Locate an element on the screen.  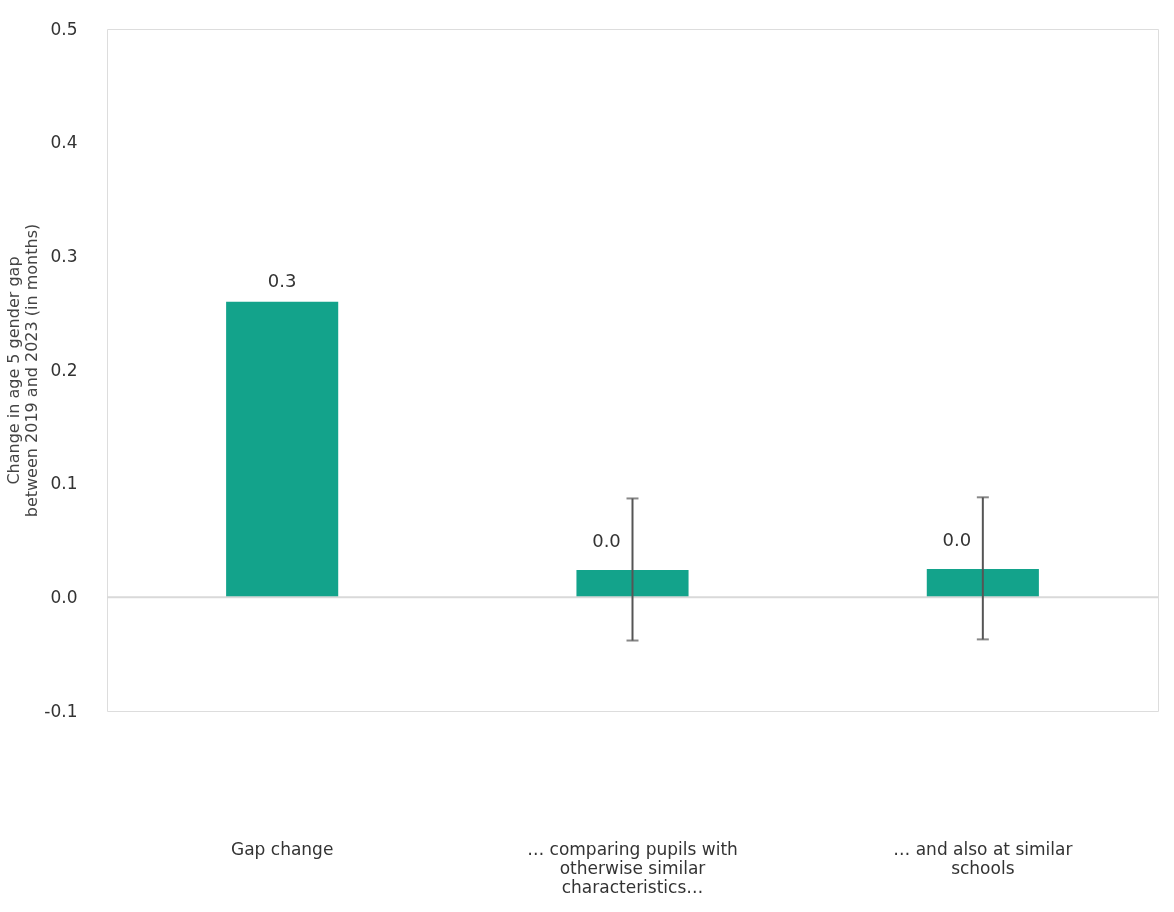
y-axis-title: Change in age 5 gender gap between 2019 and 2023 (in months) is located at coordinates (23, 370).